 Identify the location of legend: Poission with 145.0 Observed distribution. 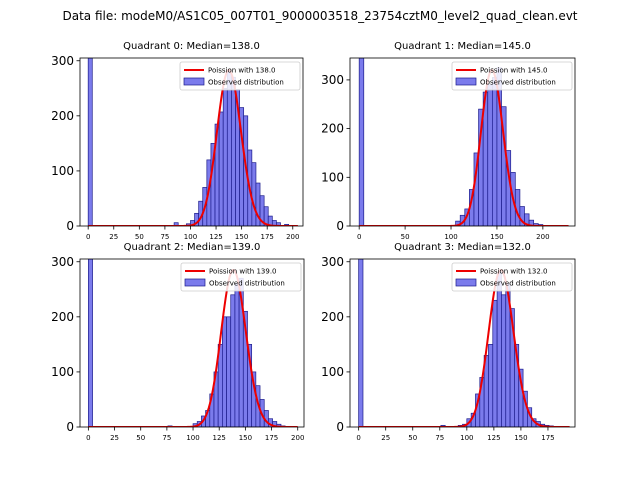
(512, 76).